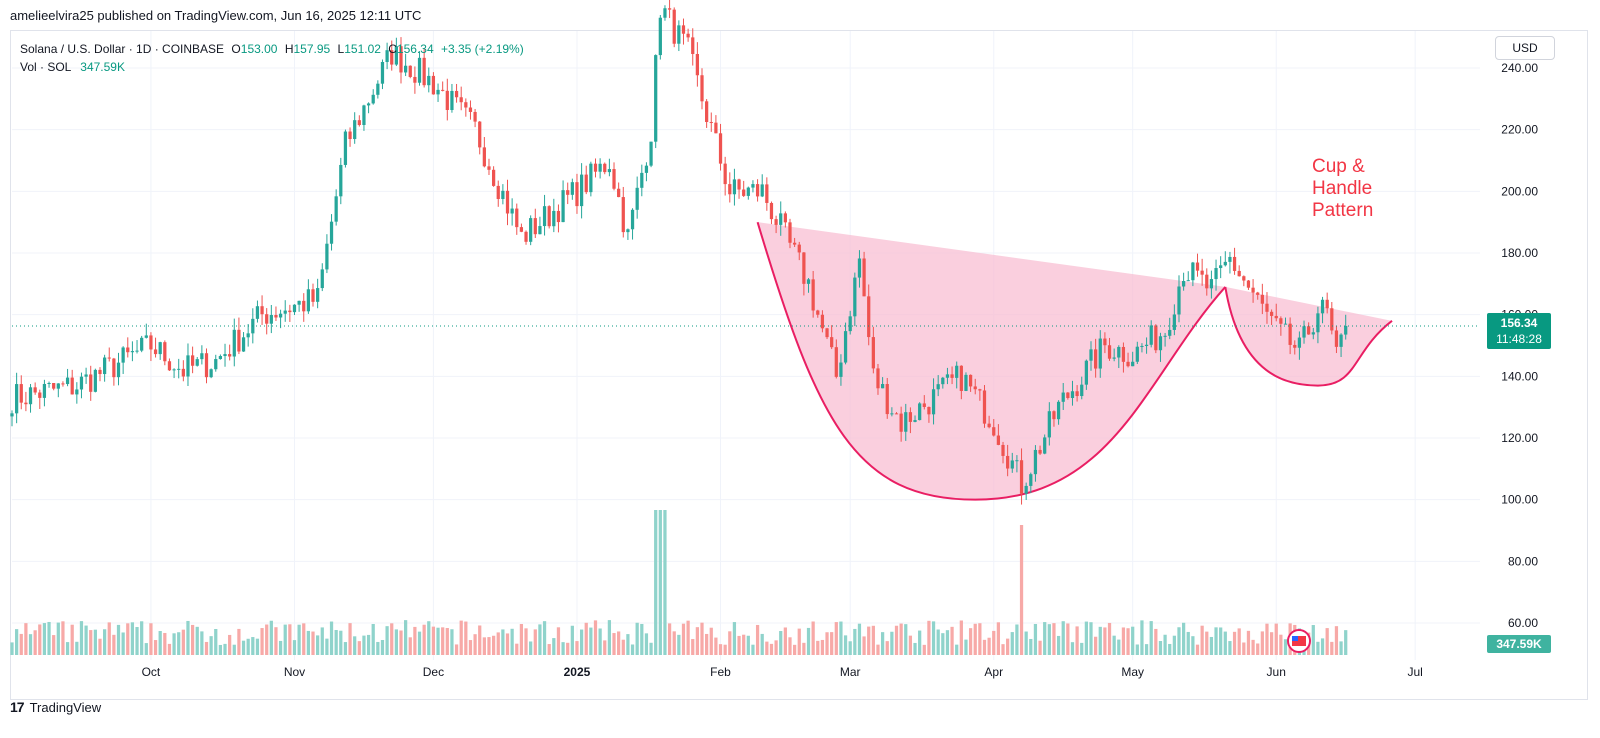 This screenshot has width=1600, height=738. Describe the element at coordinates (1525, 48) in the screenshot. I see `currency-button: USD` at that location.